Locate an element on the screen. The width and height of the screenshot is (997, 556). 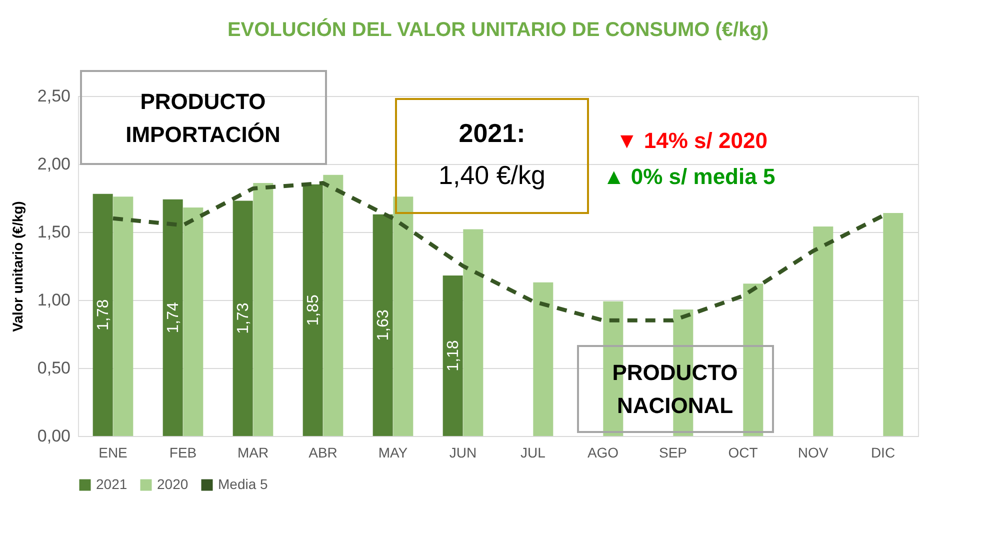
y-tick-label: 0,00 is located at coordinates (53, 436).